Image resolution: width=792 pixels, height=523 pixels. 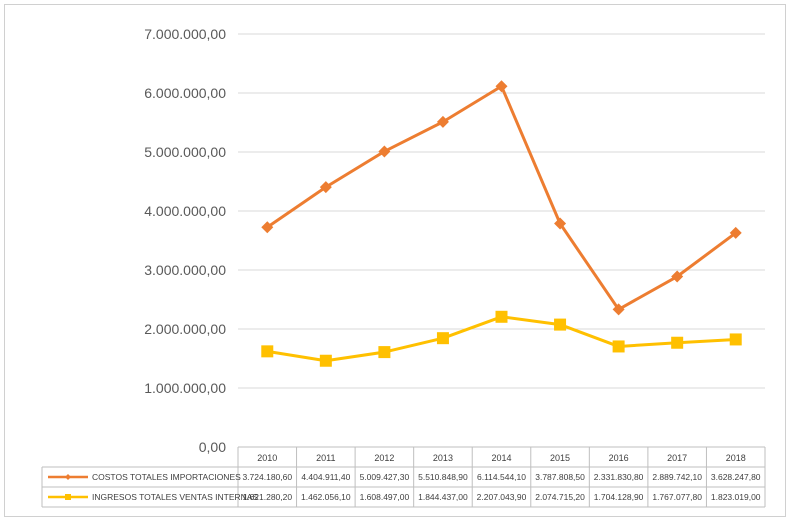 I want to click on category-label: 2013, so click(x=443, y=458).